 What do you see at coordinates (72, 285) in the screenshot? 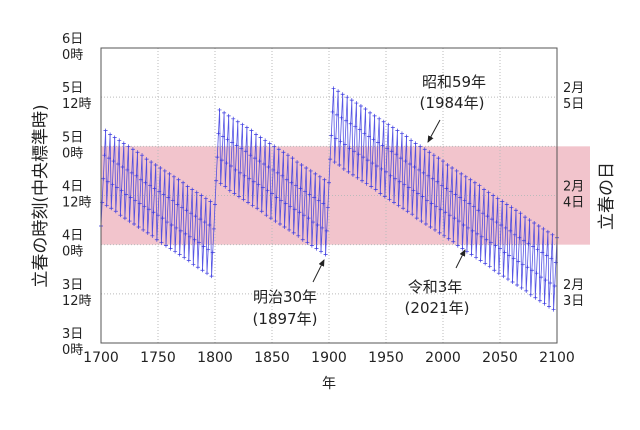
I see `y-tick-label-day: 3日` at bounding box center [72, 285].